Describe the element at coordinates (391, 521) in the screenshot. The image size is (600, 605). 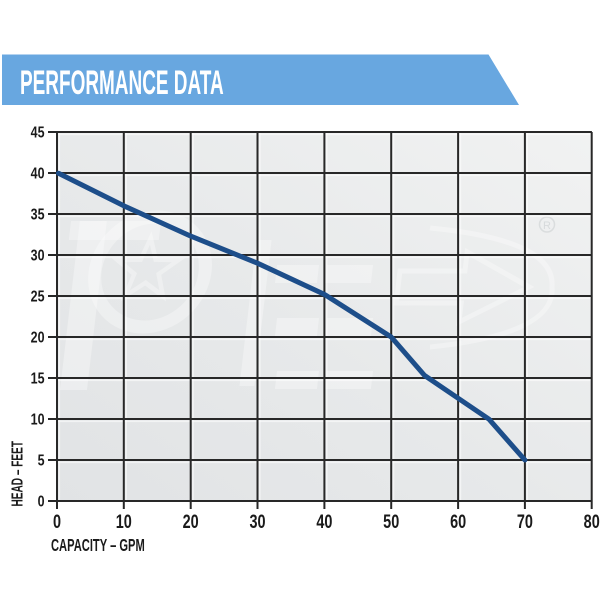
I see `svg-text: 50` at that location.